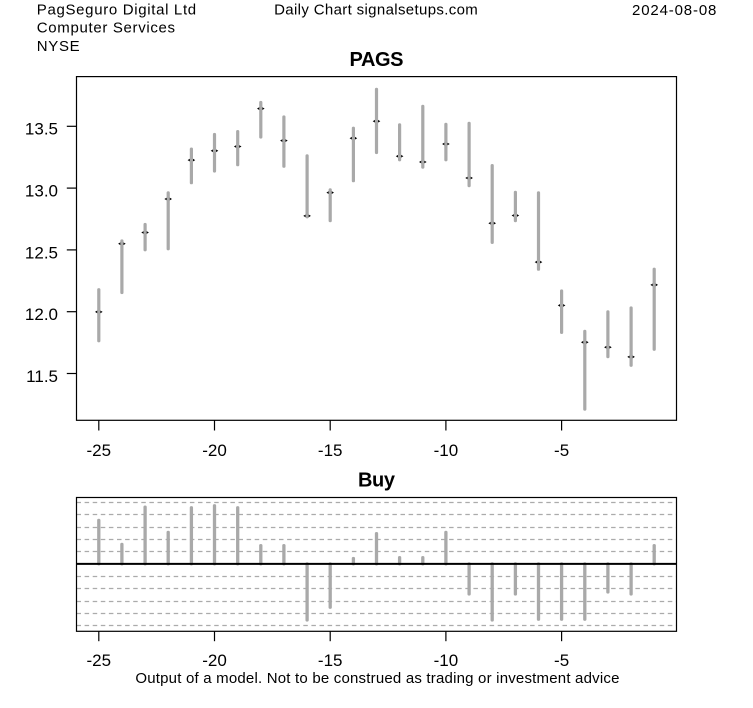  I want to click on svg-text: NYSE, so click(59, 46).